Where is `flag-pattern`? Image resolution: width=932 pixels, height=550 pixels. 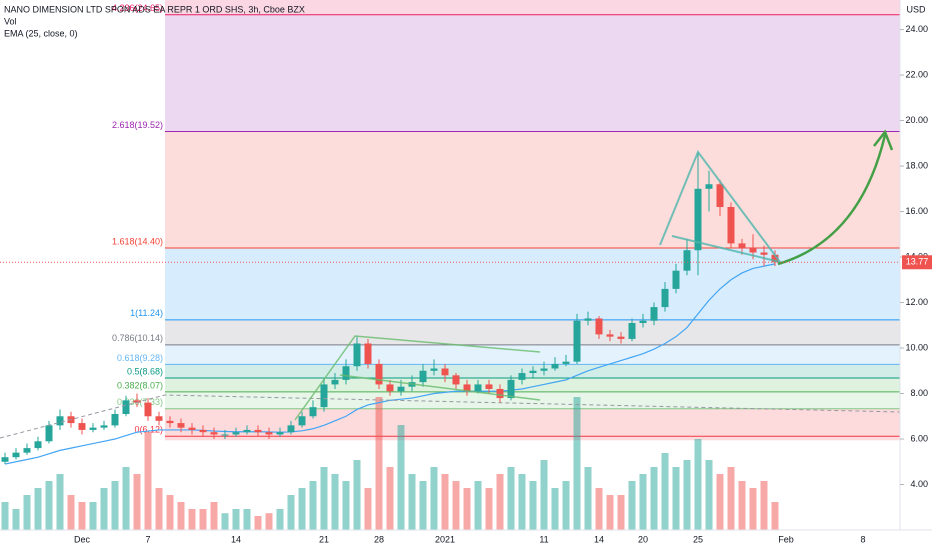 flag-pattern is located at coordinates (417, 378).